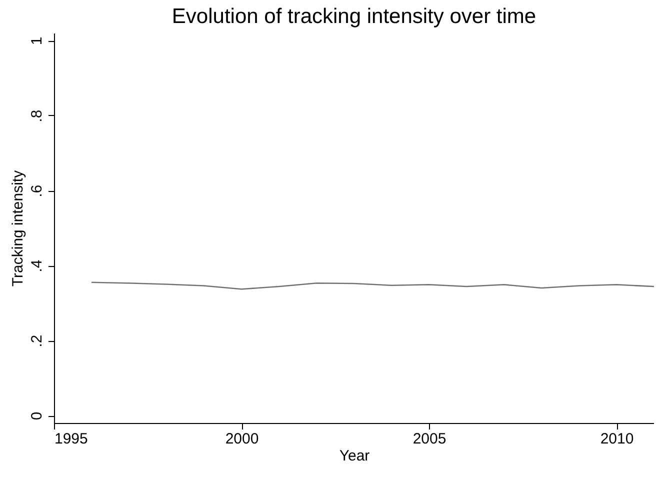 The width and height of the screenshot is (666, 481). I want to click on x-tick-label: 1995, so click(71, 439).